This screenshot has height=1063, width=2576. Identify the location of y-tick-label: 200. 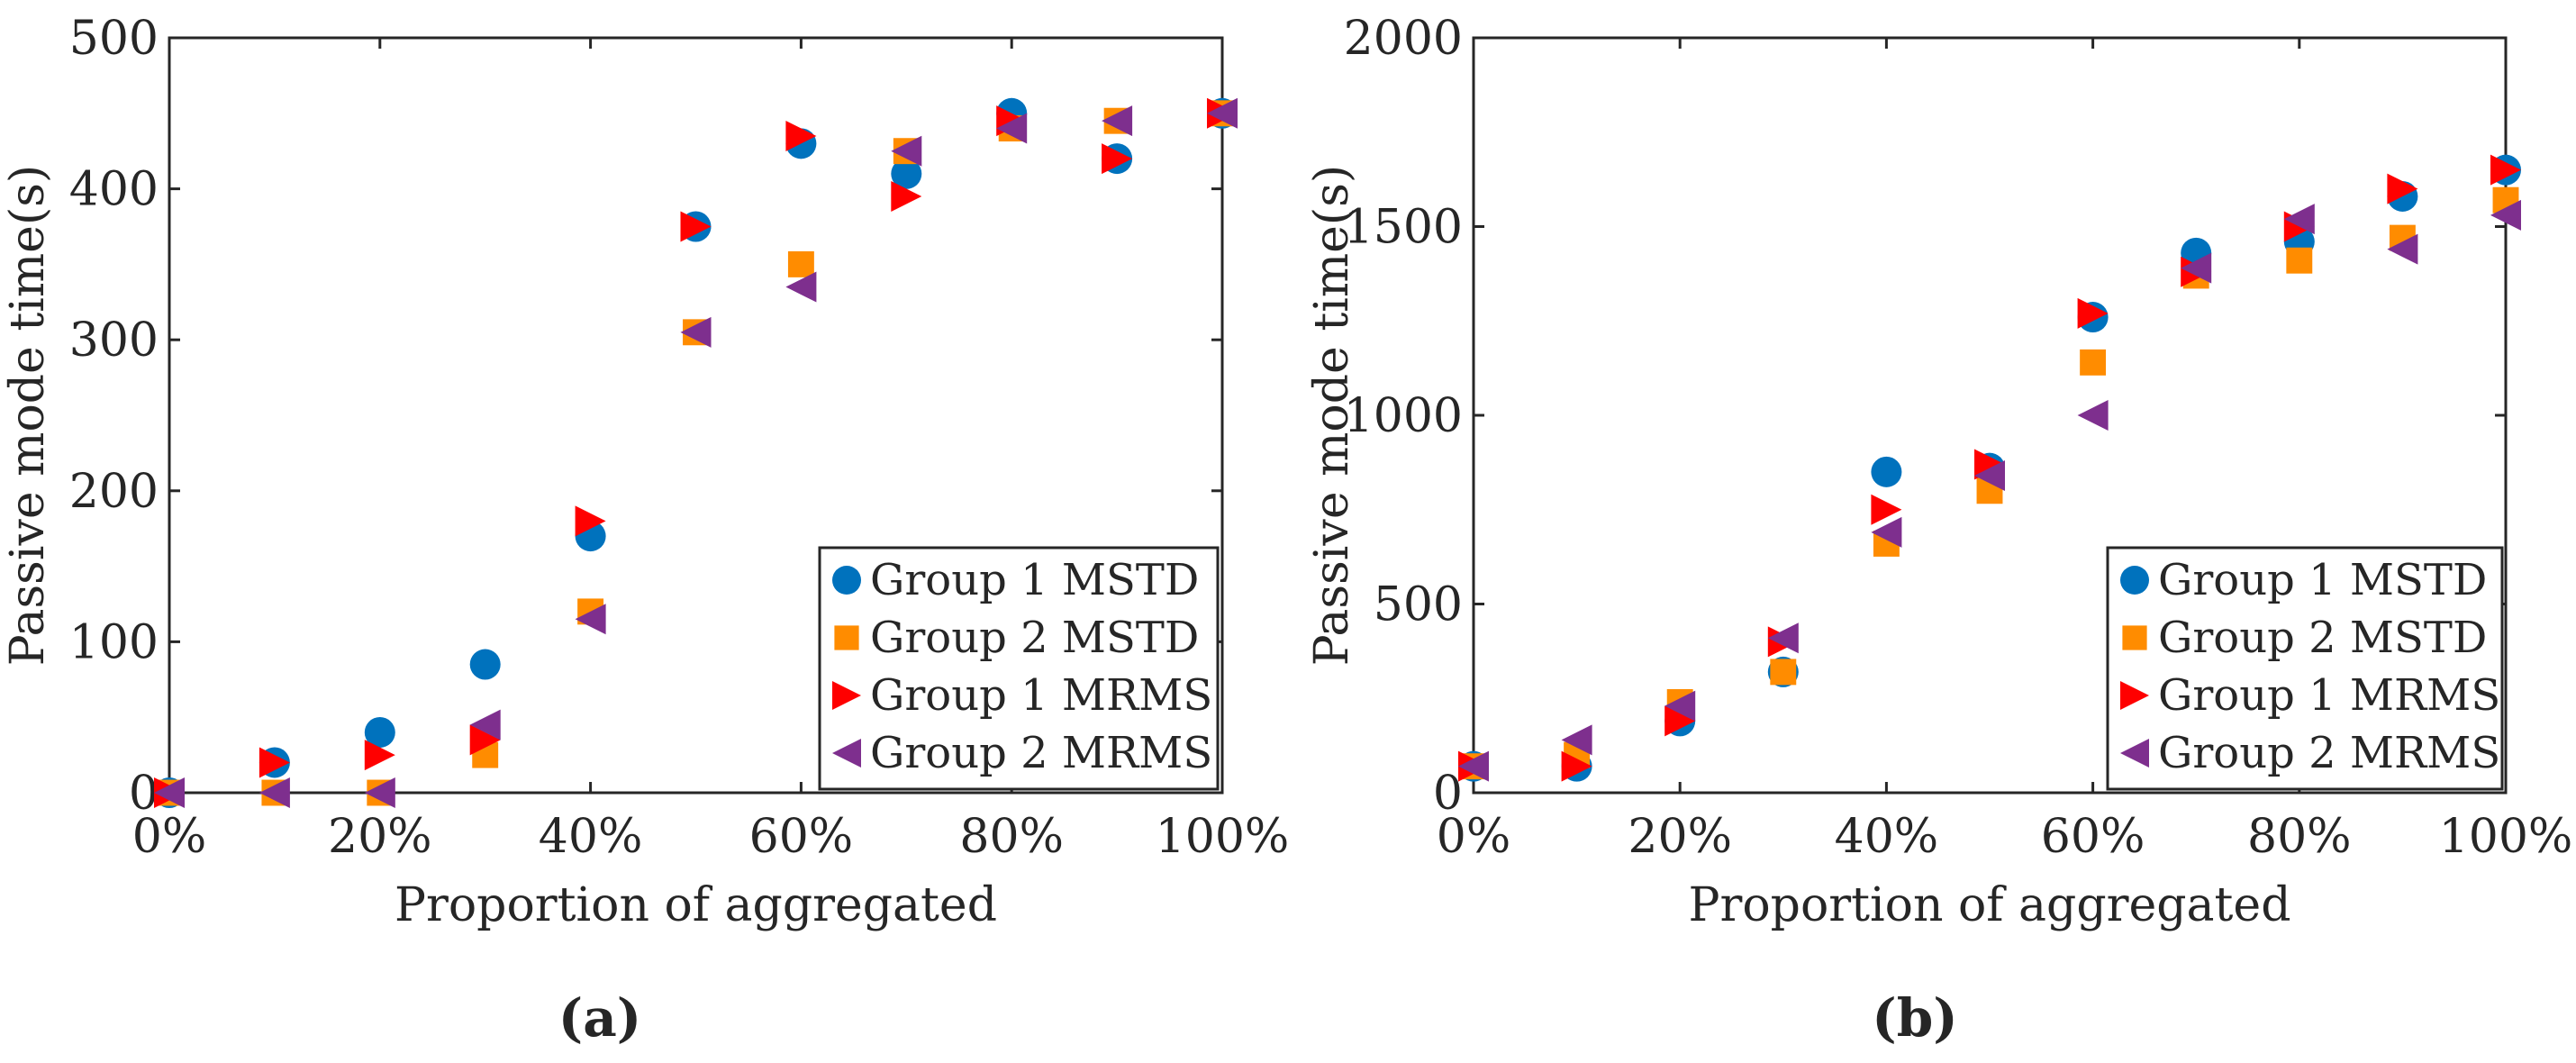
(114, 492).